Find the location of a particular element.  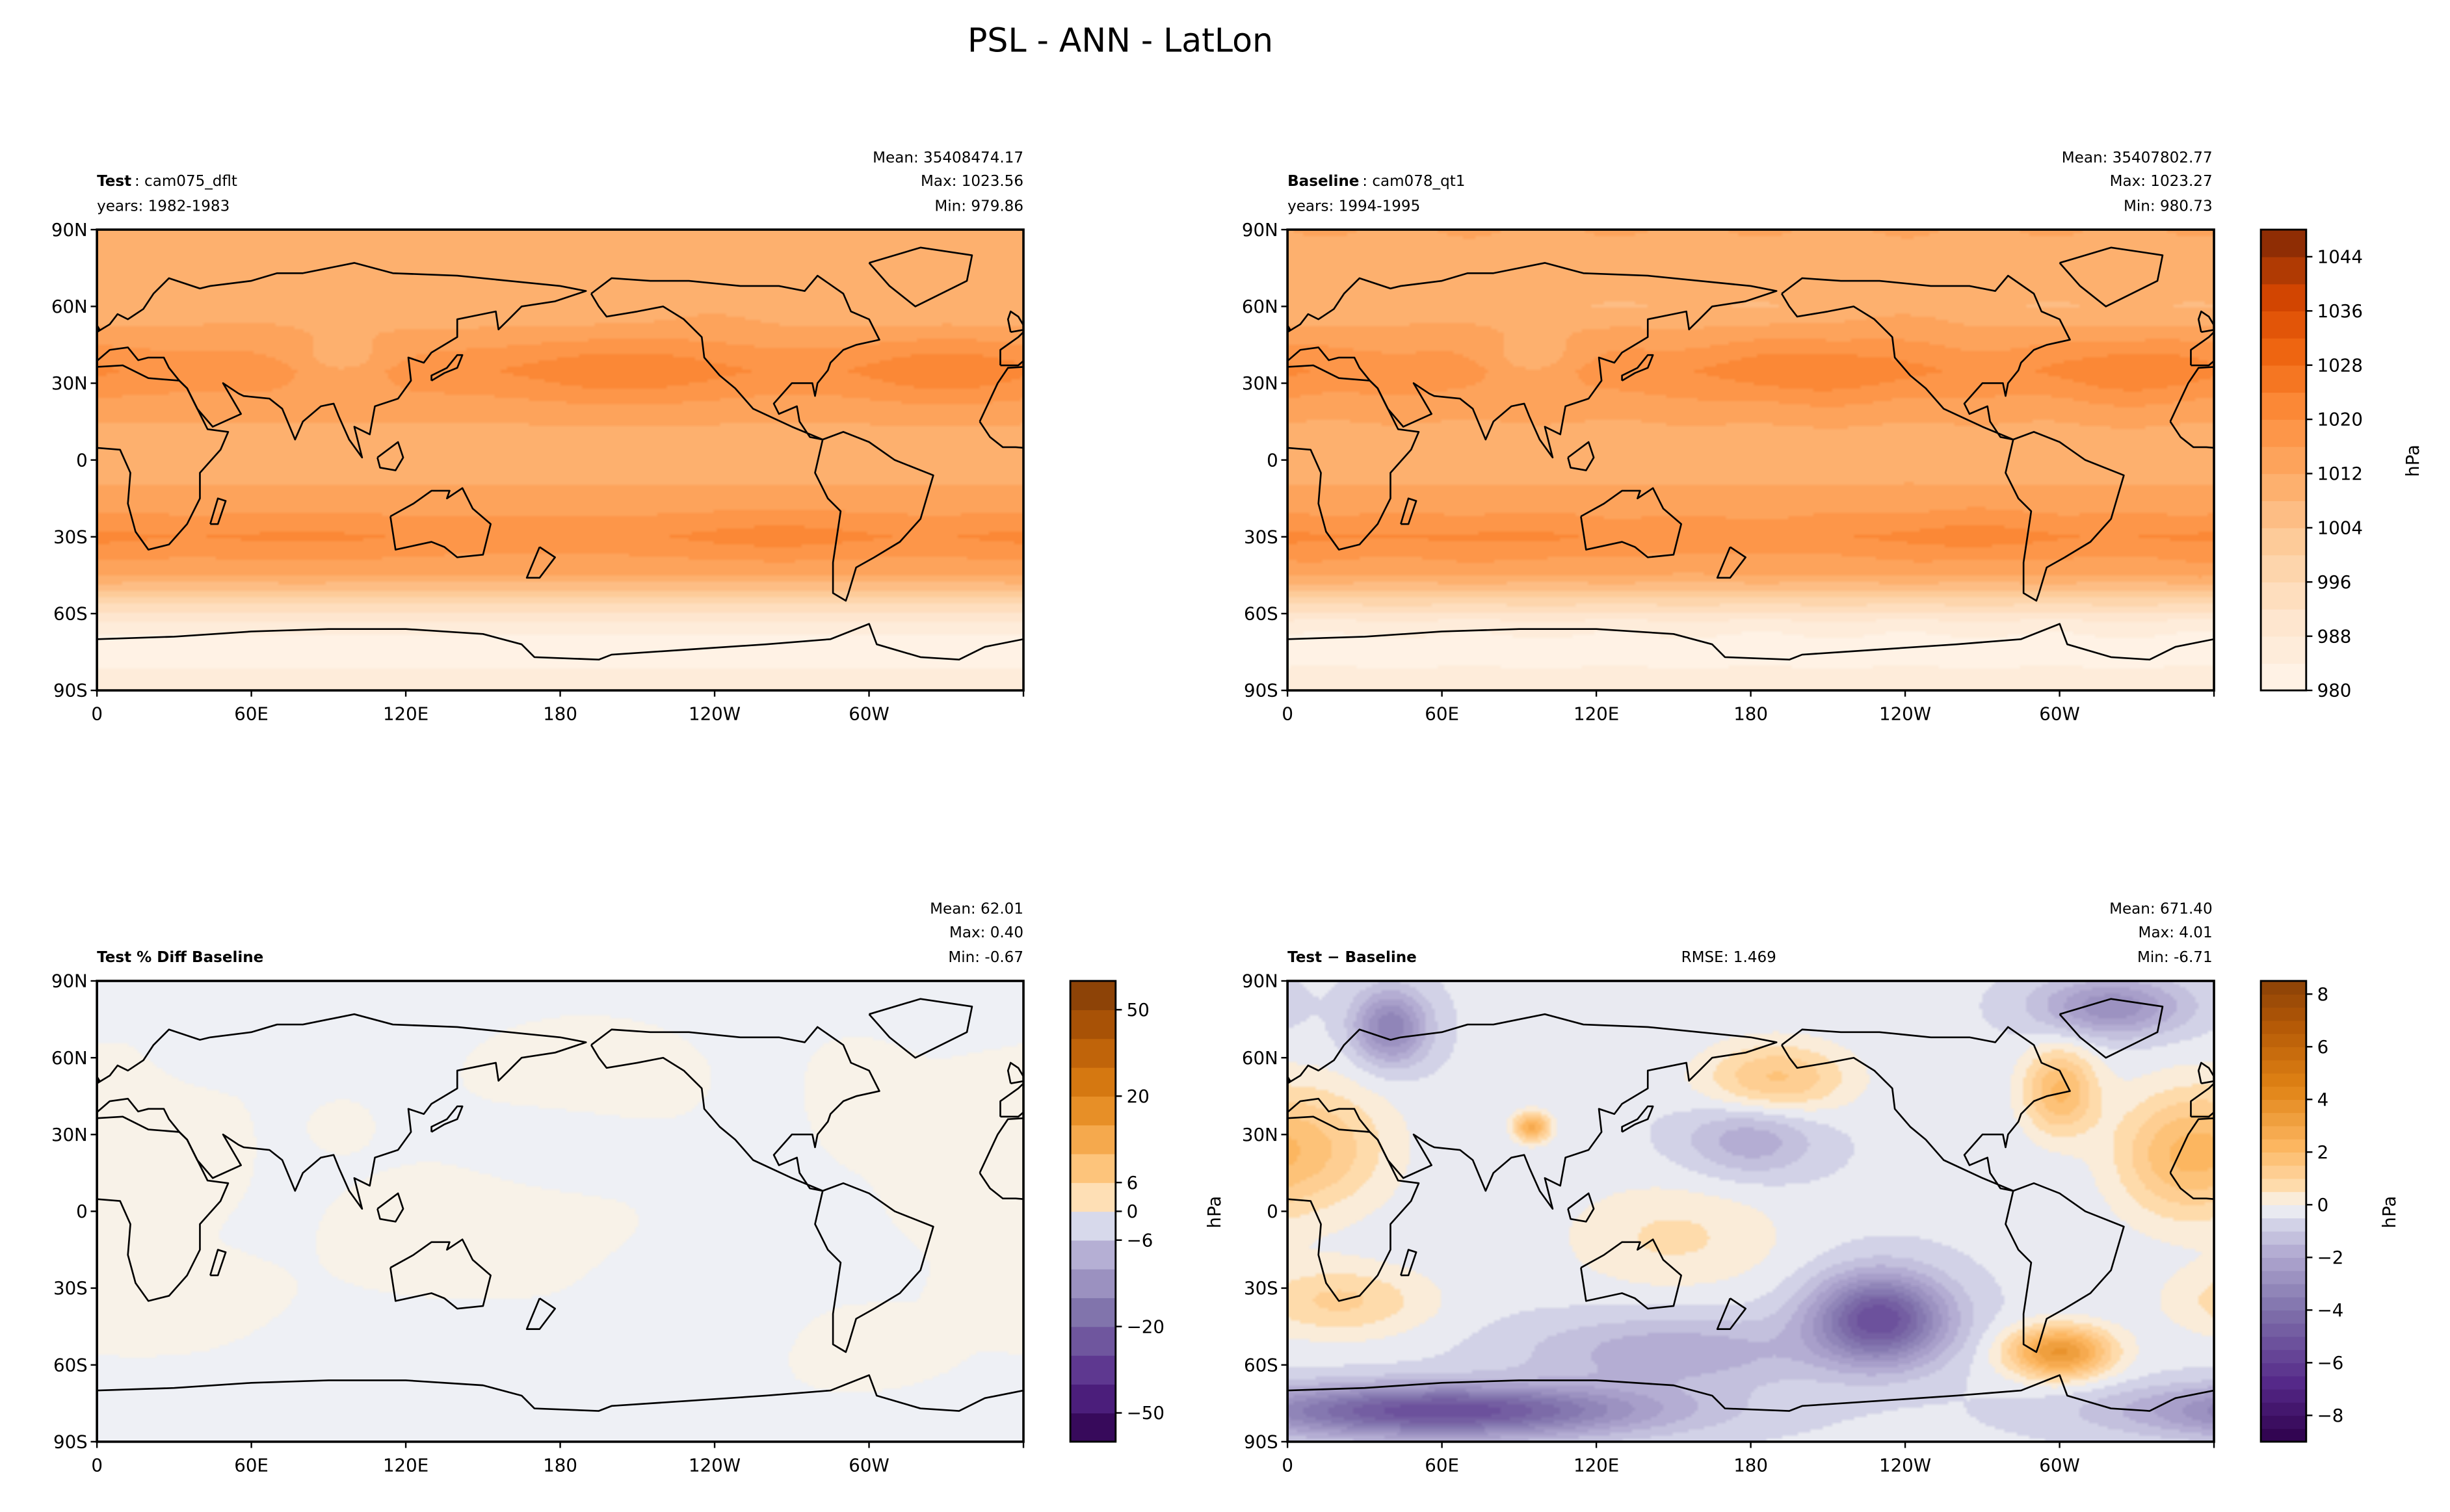

coastline-eurasia is located at coordinates (1533, 1111).